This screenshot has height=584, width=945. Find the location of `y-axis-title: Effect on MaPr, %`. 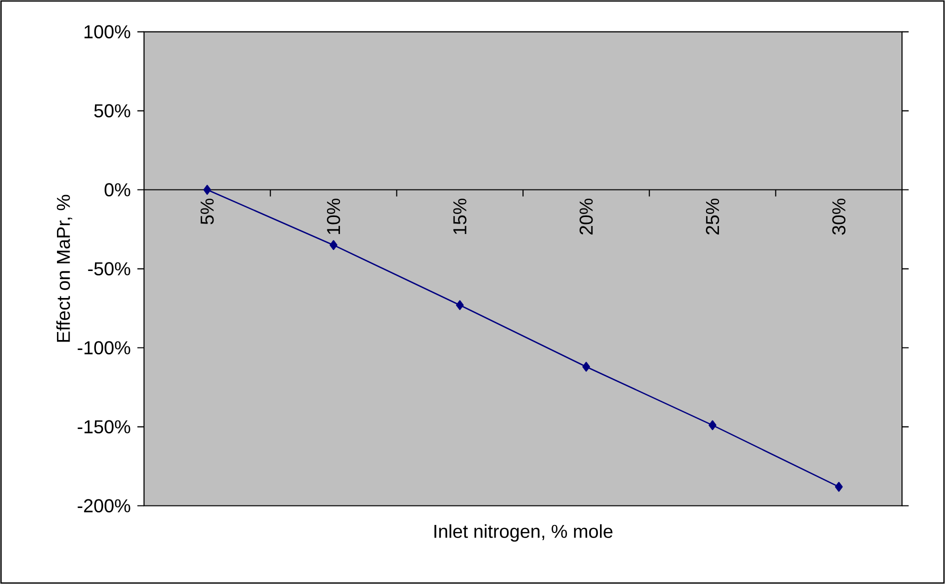

y-axis-title: Effect on MaPr, % is located at coordinates (64, 268).